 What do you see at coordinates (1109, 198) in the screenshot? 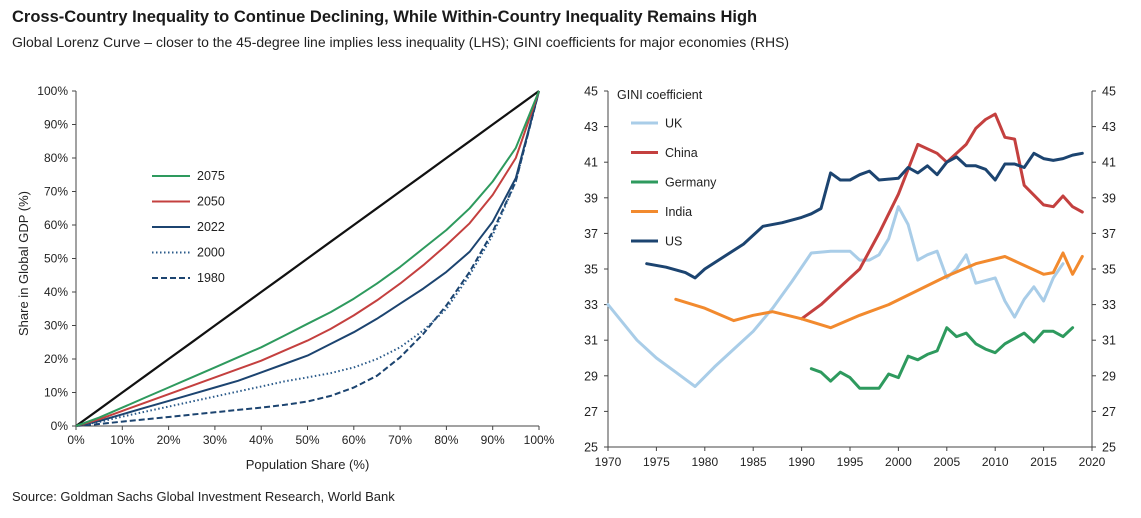
I see `gini-right-y-tick-label: 39` at bounding box center [1109, 198].